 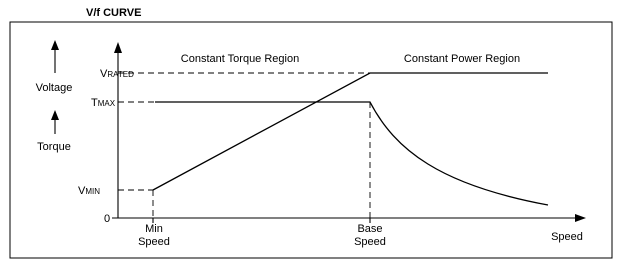 What do you see at coordinates (240, 59) in the screenshot?
I see `region-label: Constant Torque Region` at bounding box center [240, 59].